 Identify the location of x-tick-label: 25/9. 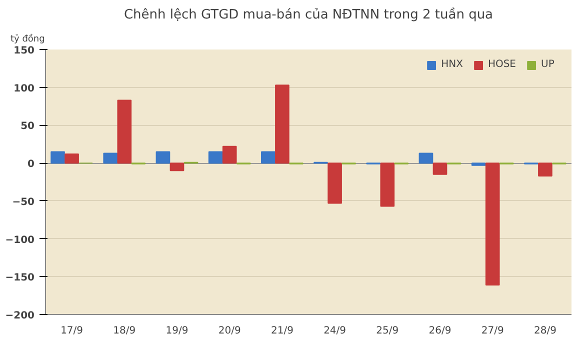
(387, 331).